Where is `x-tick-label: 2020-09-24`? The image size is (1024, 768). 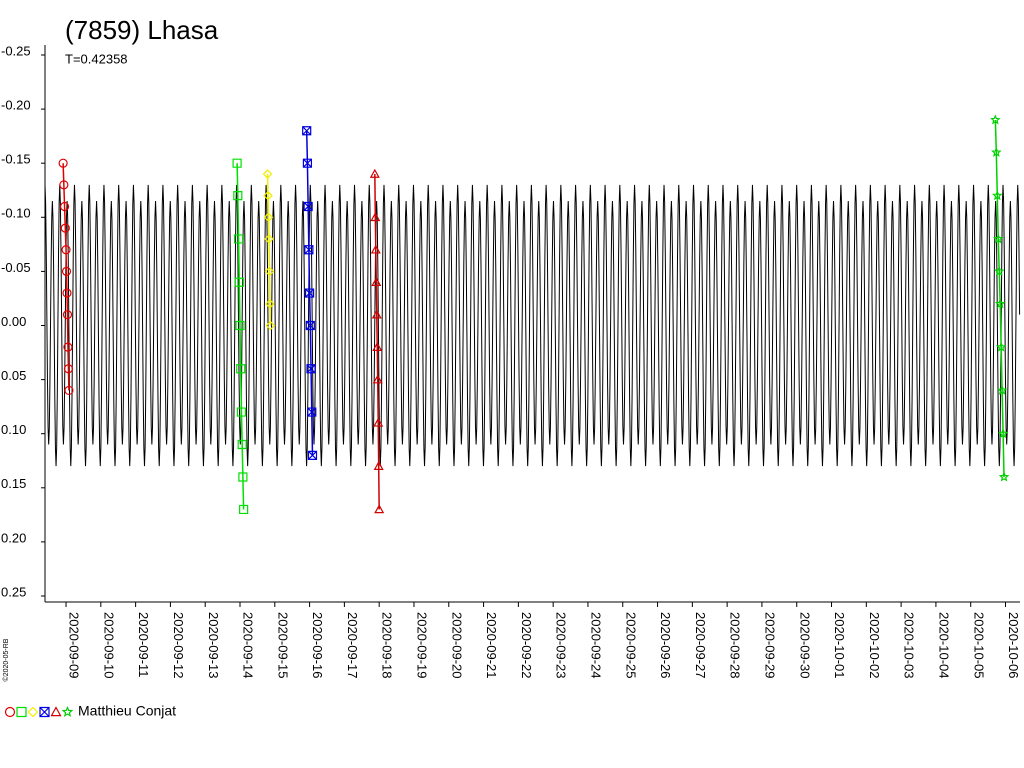 x-tick-label: 2020-09-24 is located at coordinates (596, 645).